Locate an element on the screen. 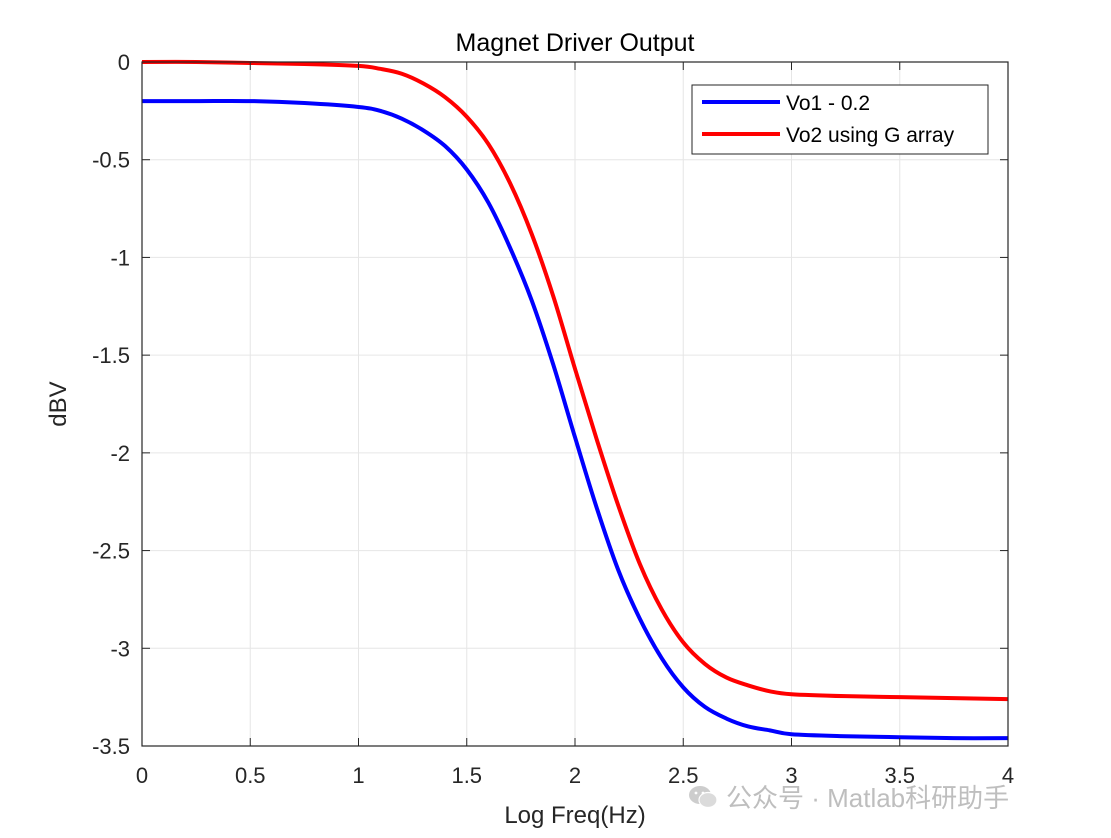 The height and width of the screenshot is (838, 1111). x-tick-label: 1 is located at coordinates (358, 775).